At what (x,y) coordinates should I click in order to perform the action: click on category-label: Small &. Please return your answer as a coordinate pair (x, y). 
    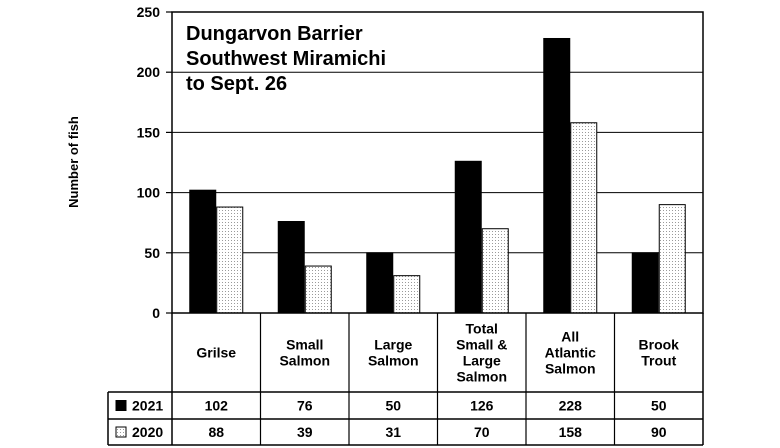
    Looking at the image, I should click on (481, 345).